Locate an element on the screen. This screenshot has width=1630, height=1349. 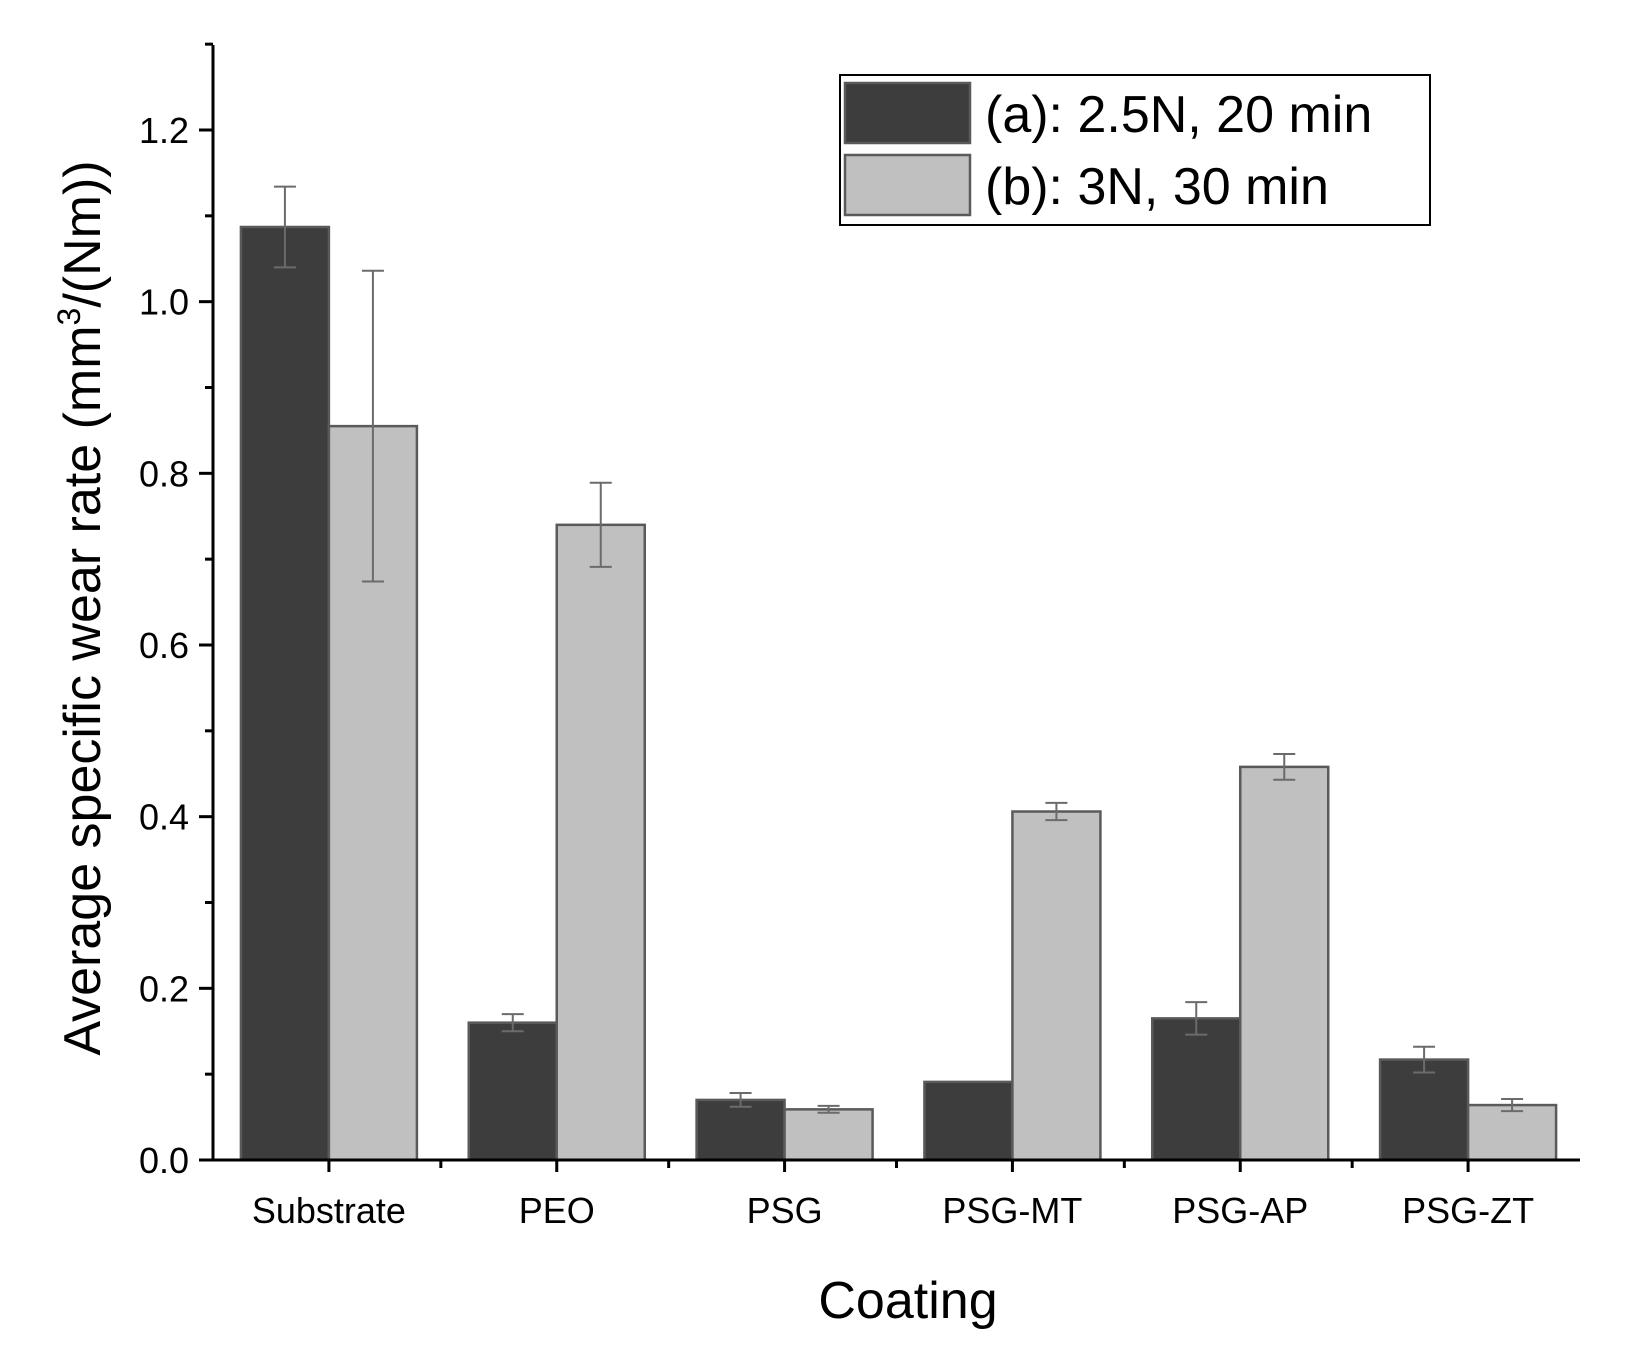
x-tick-label: PEO is located at coordinates (557, 1210).